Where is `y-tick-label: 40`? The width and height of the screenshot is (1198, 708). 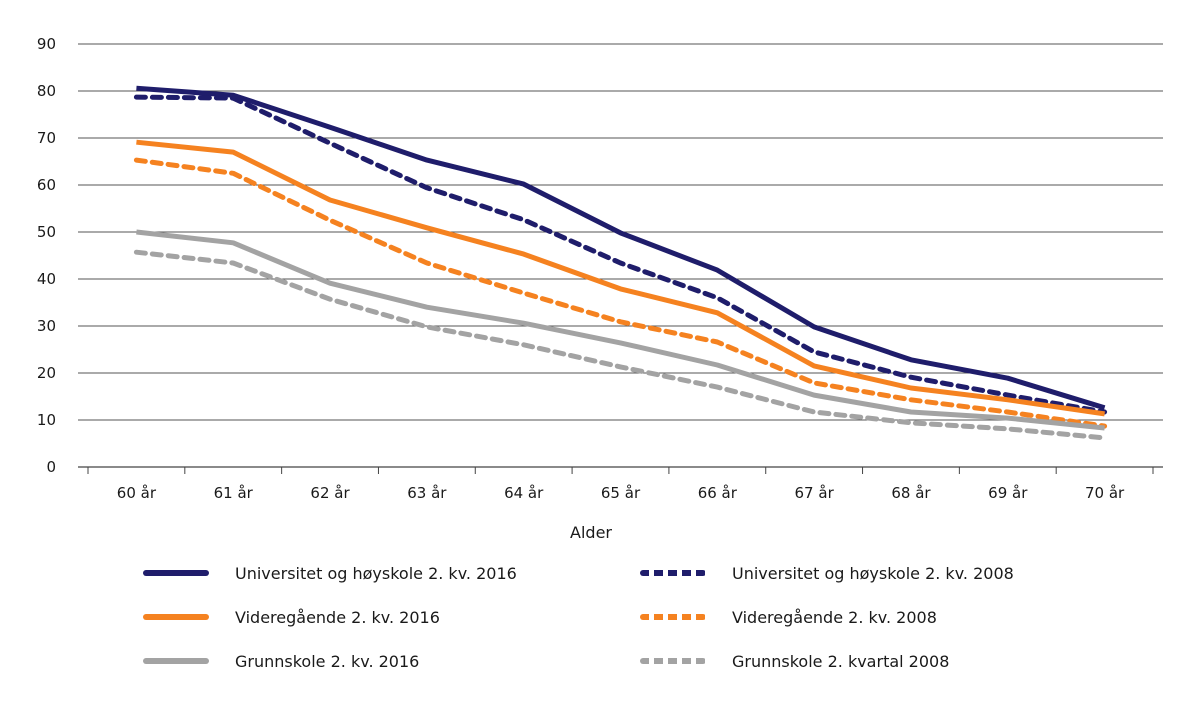
y-tick-label: 40 is located at coordinates (46, 279).